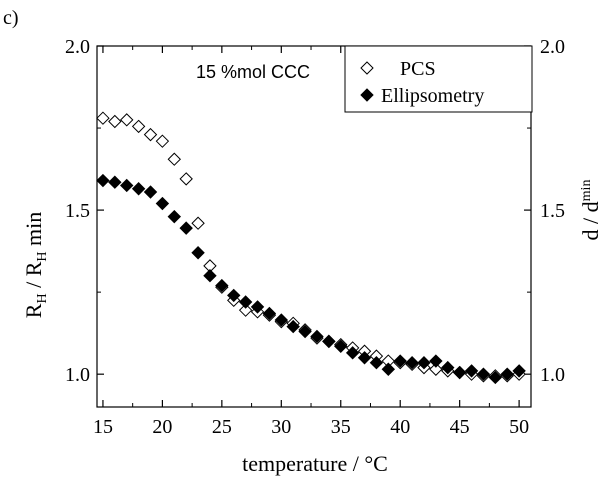 This screenshot has height=480, width=608. I want to click on legend-box, so click(438, 79).